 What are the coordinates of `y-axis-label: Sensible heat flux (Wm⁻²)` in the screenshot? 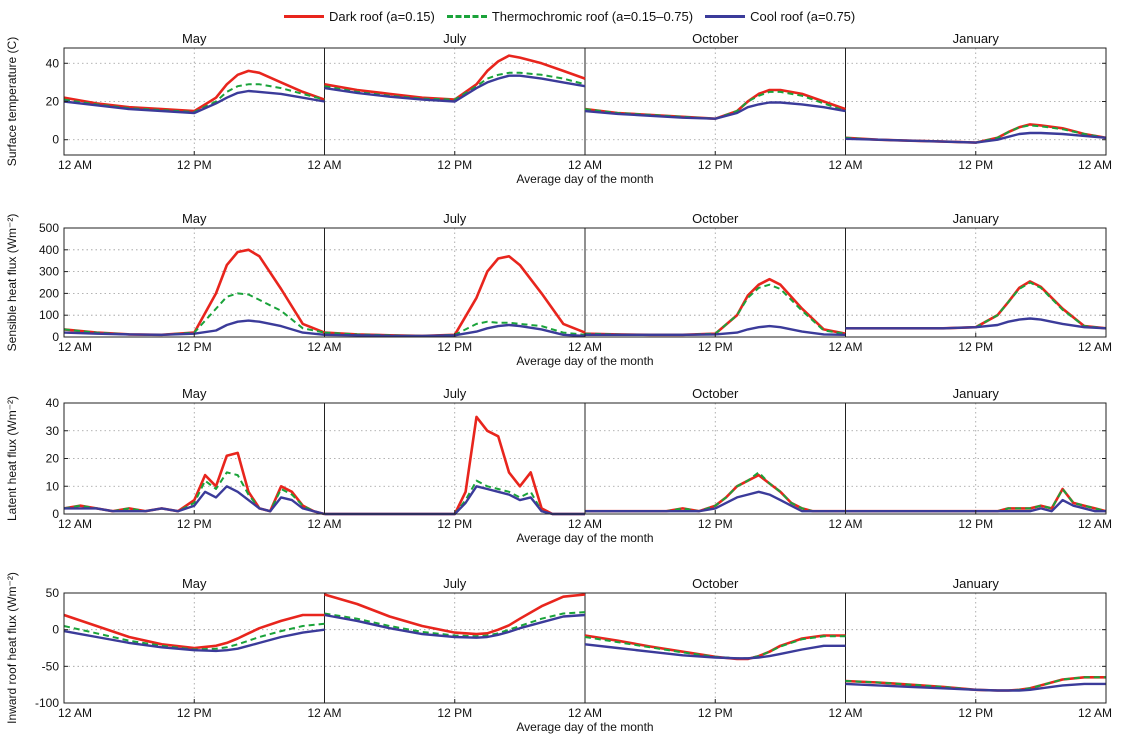 It's located at (12, 283).